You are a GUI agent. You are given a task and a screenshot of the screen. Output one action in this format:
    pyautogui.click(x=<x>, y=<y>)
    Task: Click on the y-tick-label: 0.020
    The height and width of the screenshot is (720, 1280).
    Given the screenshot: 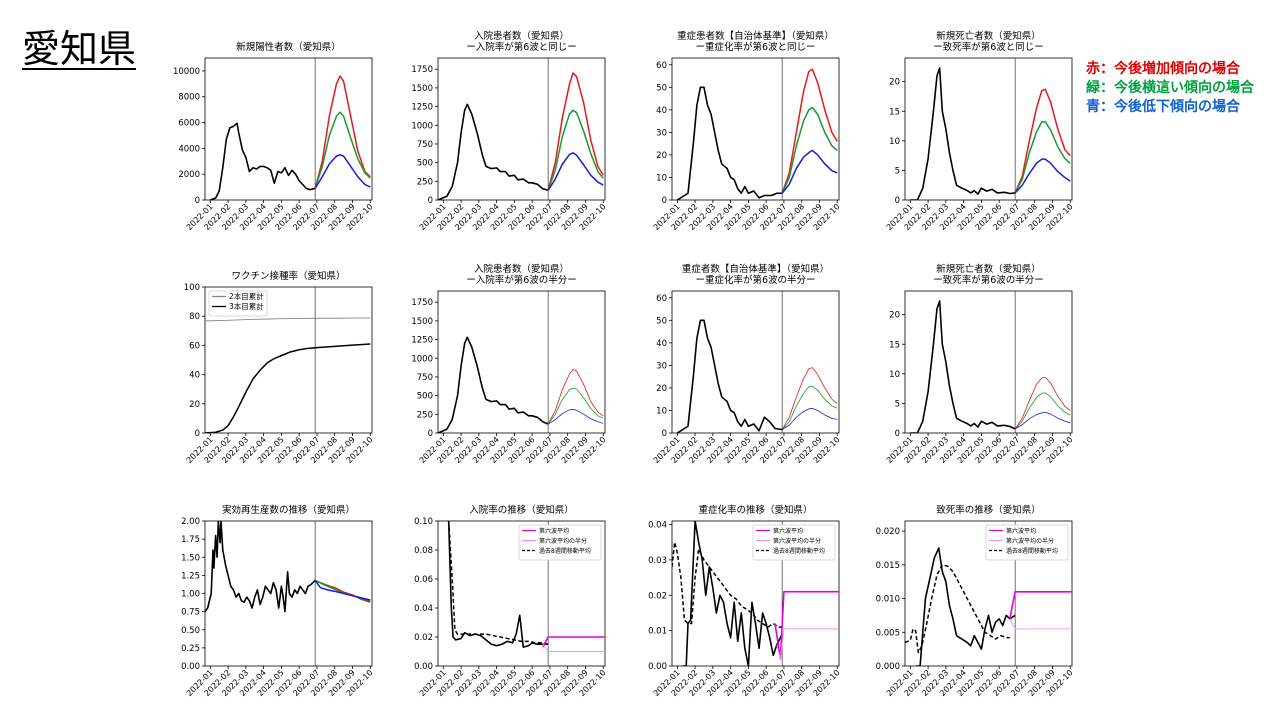 What is the action you would take?
    pyautogui.click(x=888, y=532)
    